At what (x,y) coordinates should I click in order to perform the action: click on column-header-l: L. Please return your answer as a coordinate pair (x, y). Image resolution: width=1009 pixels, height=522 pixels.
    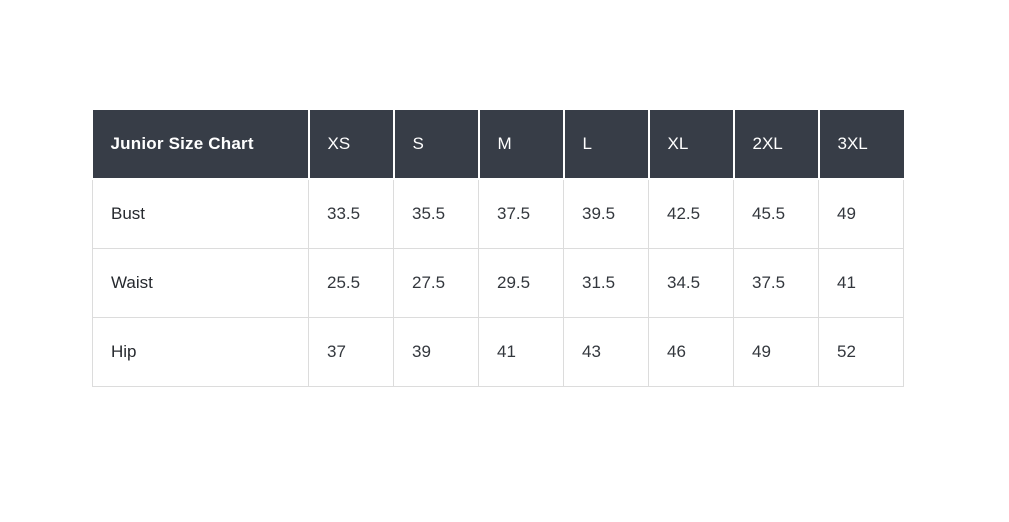
    Looking at the image, I should click on (606, 145).